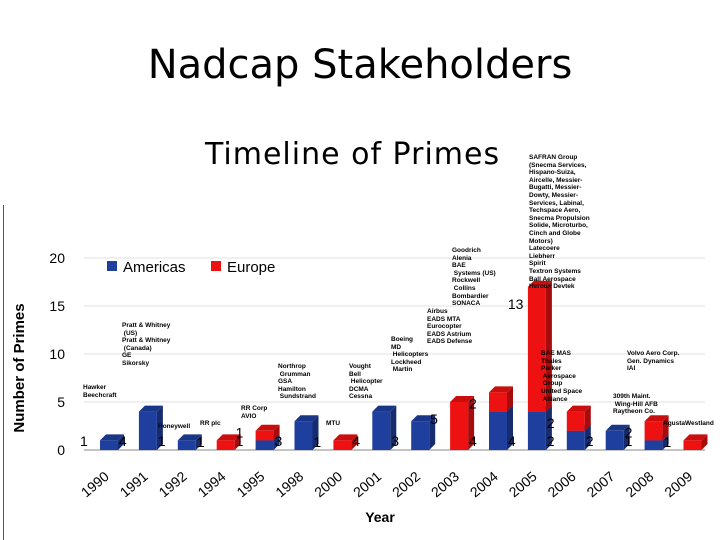 The height and width of the screenshot is (540, 720). I want to click on annotation-label: Hawker Beechcraft, so click(100, 391).